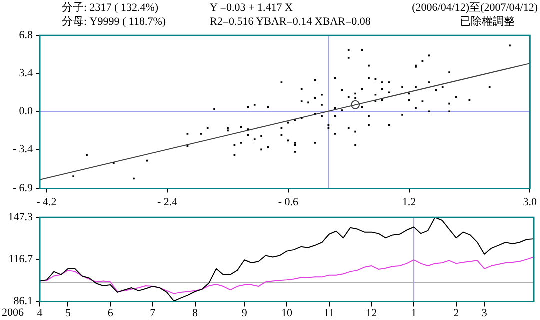 This screenshot has width=540, height=320. I want to click on y-tick-label: 3.4, so click(26, 74).